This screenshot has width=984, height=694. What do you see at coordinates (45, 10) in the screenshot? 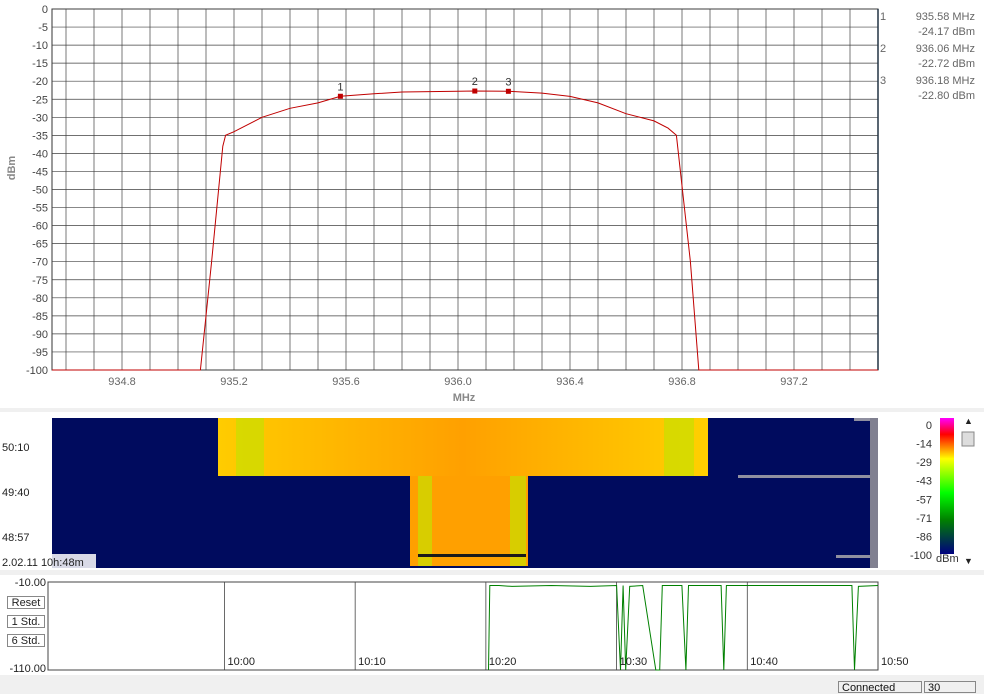
I see `y-tick-label: 0` at bounding box center [45, 10].